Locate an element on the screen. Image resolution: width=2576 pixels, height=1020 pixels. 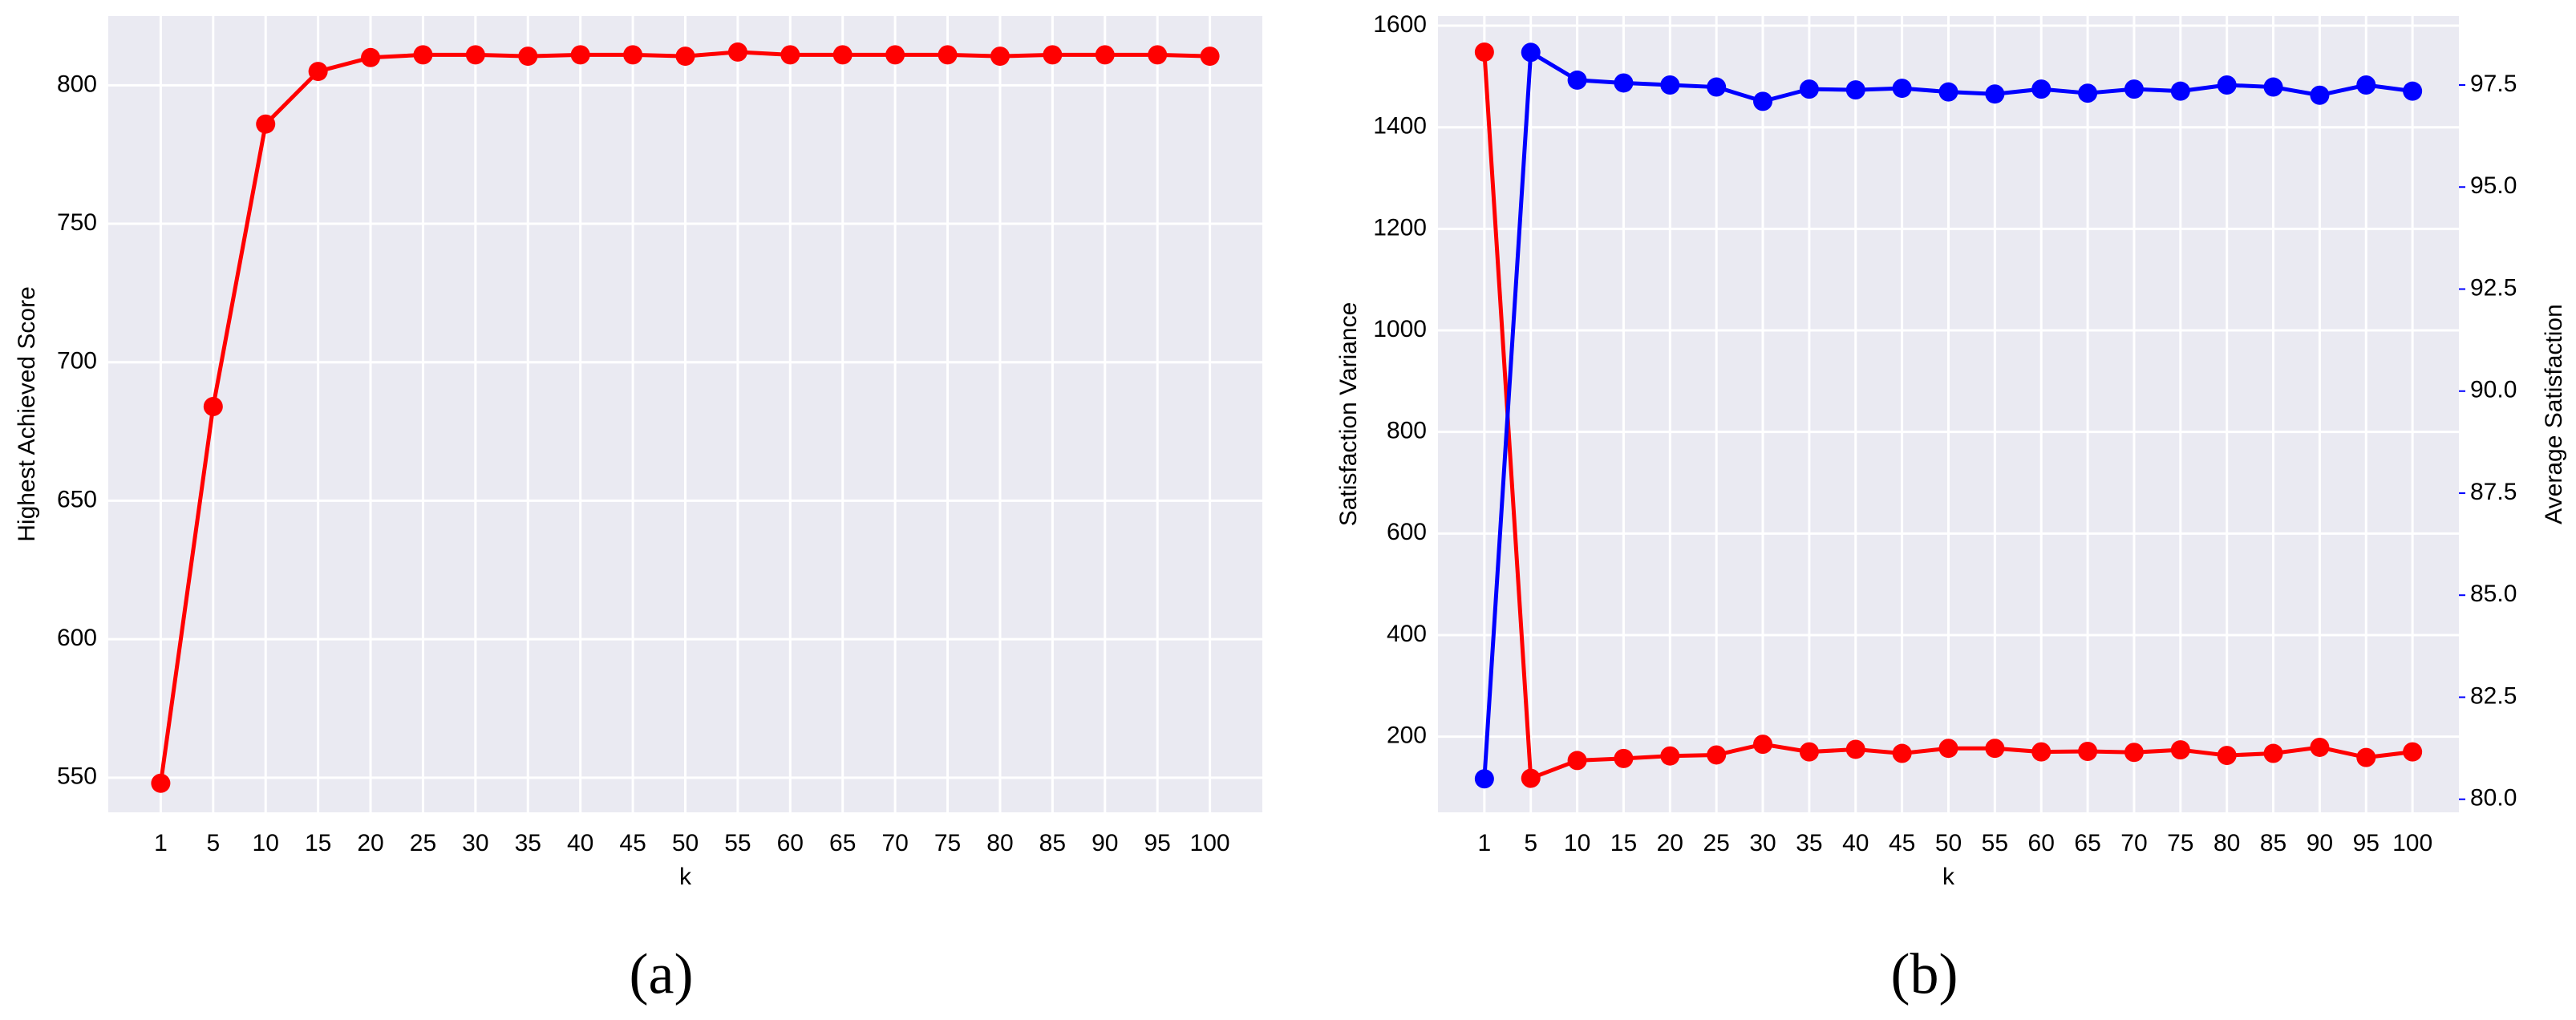
y-tick-label: 650 is located at coordinates (77, 499).